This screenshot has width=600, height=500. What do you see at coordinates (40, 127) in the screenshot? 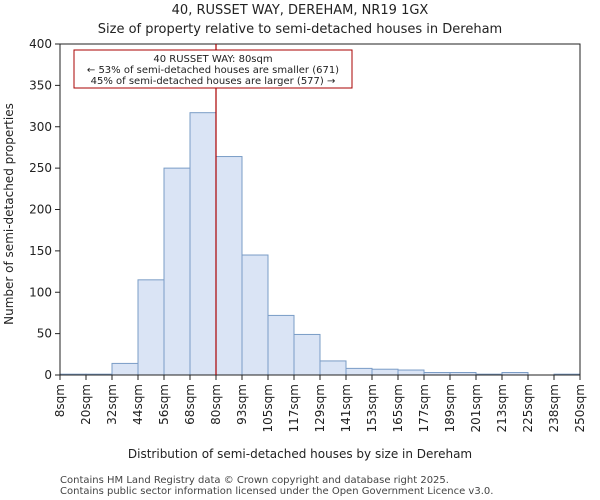
I see `y-tick-label: 300` at bounding box center [40, 127].